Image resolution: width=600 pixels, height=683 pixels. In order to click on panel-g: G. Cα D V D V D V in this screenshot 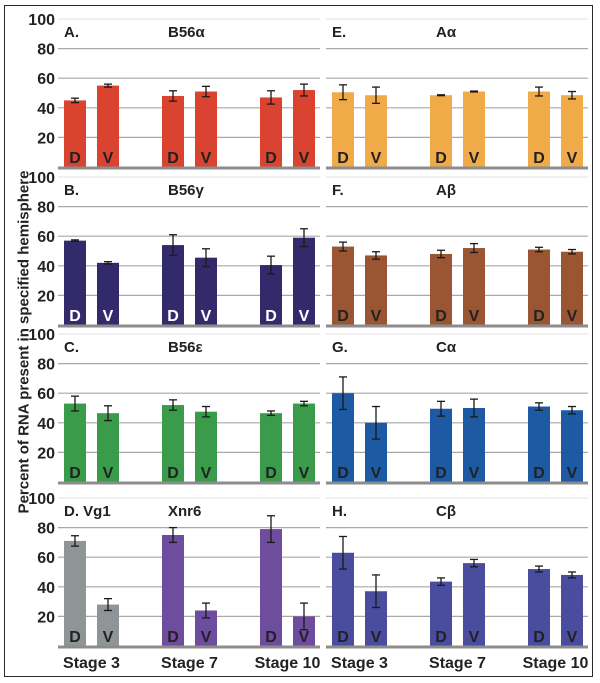, I will do `click(457, 409)`.